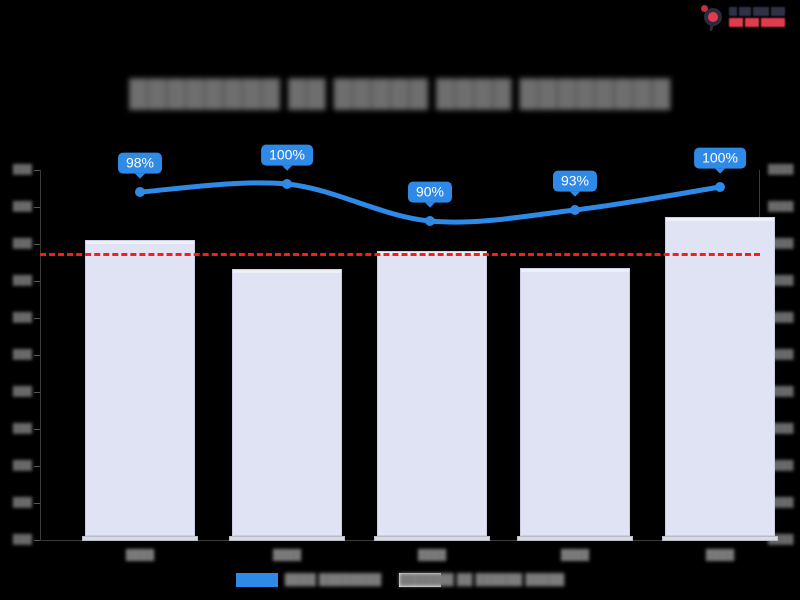 This screenshot has height=600, width=800. Describe the element at coordinates (757, 11) in the screenshot. I see `logo-wordmark-line1` at that location.